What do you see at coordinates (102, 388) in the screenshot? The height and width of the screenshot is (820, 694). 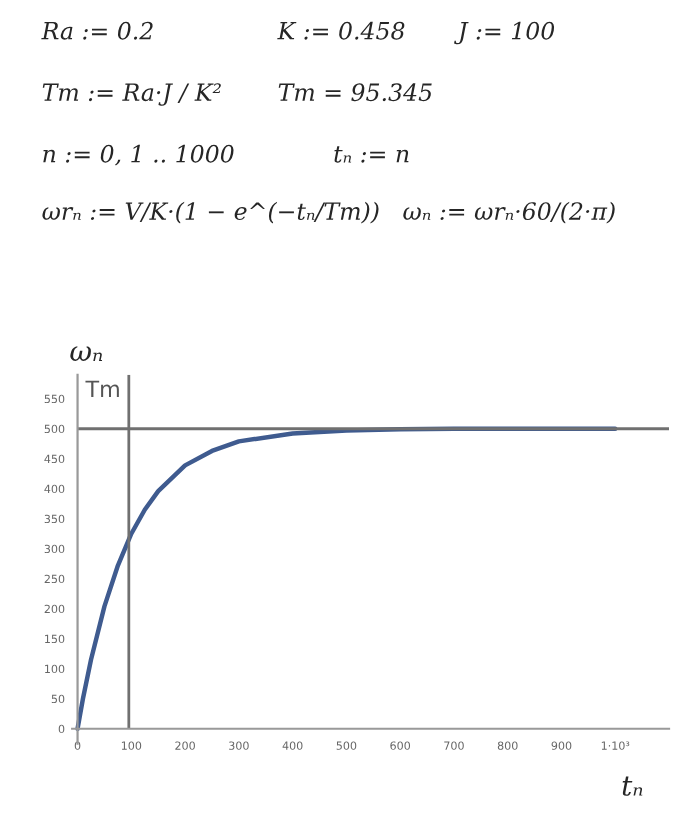 I see `ref-line-label: Tm` at bounding box center [102, 388].